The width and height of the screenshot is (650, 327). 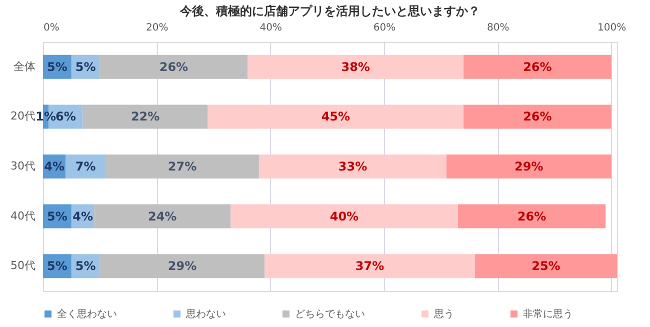 I want to click on x-tick-label: 0%, so click(x=52, y=28).